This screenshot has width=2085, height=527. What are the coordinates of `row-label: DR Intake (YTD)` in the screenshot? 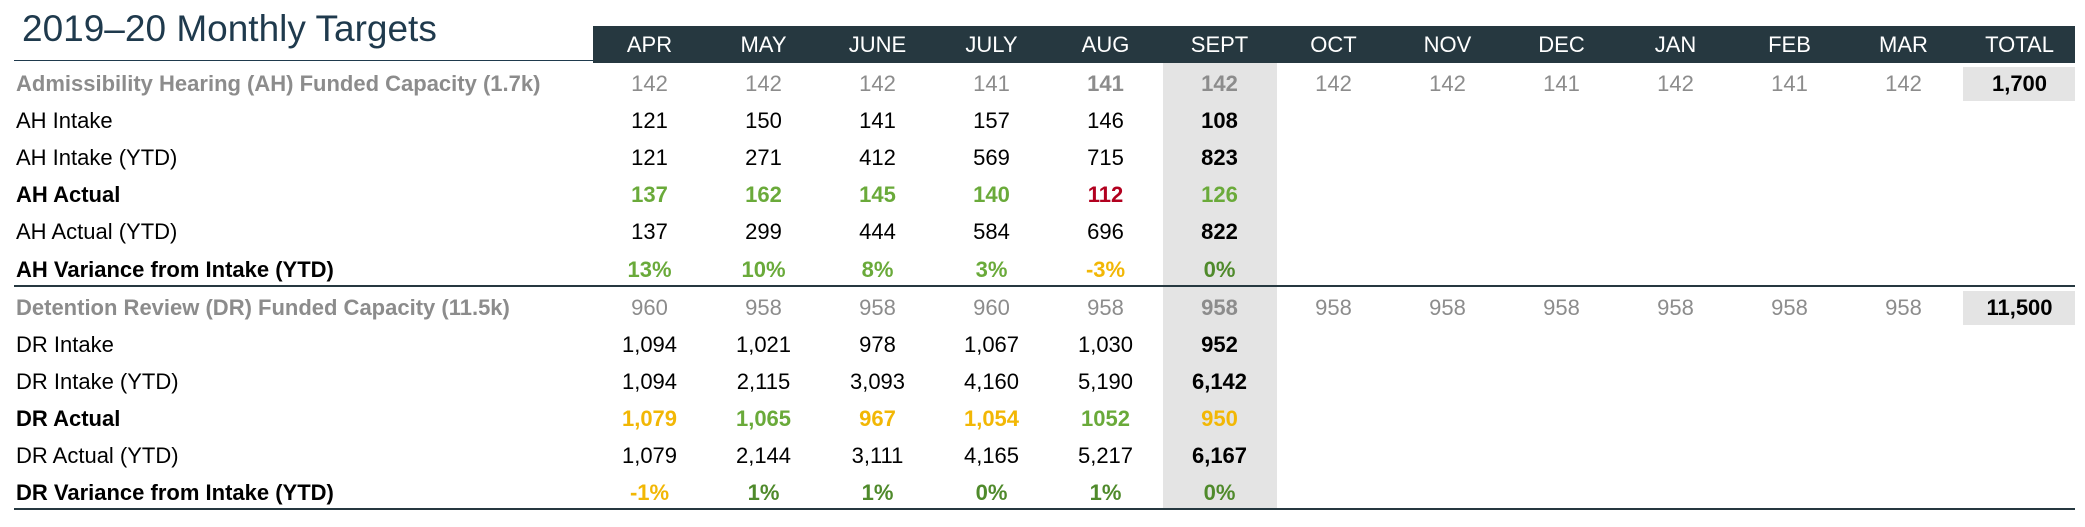 It's located at (97, 381).